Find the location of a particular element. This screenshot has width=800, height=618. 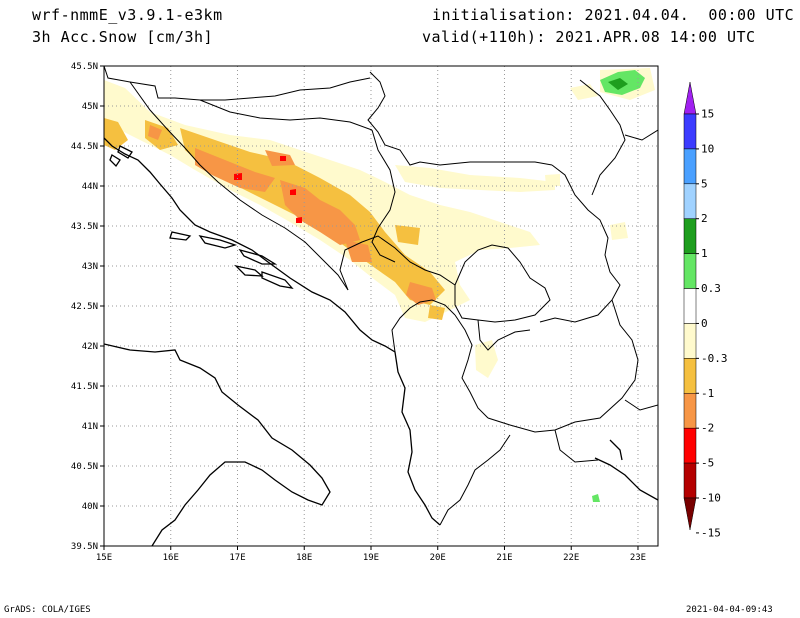

colorbar-label: -15 is located at coordinates (711, 532).